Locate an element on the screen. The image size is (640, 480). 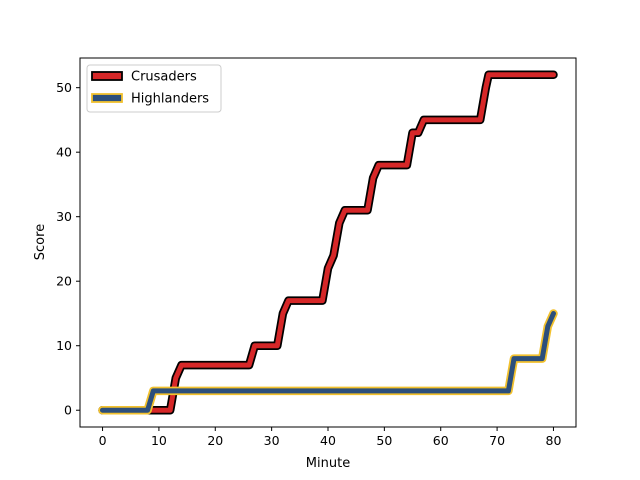
x-tick-label: 20 is located at coordinates (215, 440).